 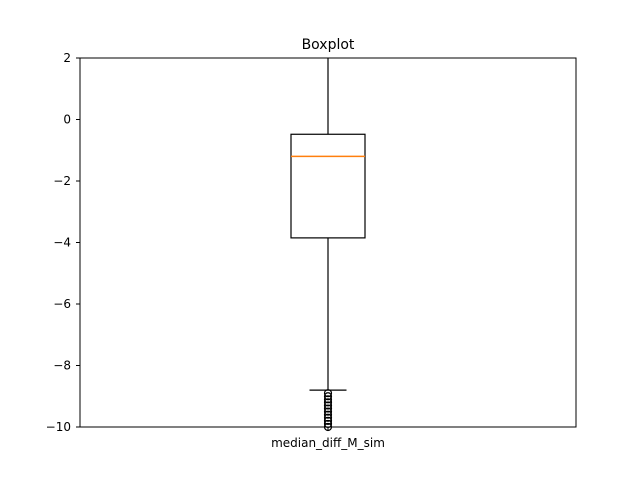 What do you see at coordinates (62, 366) in the screenshot?
I see `y-tick-label-5: −8` at bounding box center [62, 366].